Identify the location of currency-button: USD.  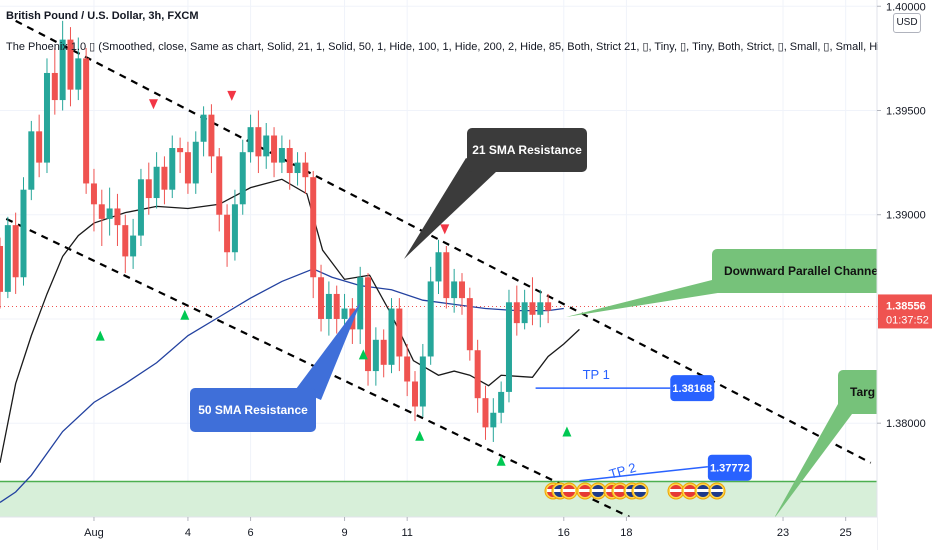
(907, 23).